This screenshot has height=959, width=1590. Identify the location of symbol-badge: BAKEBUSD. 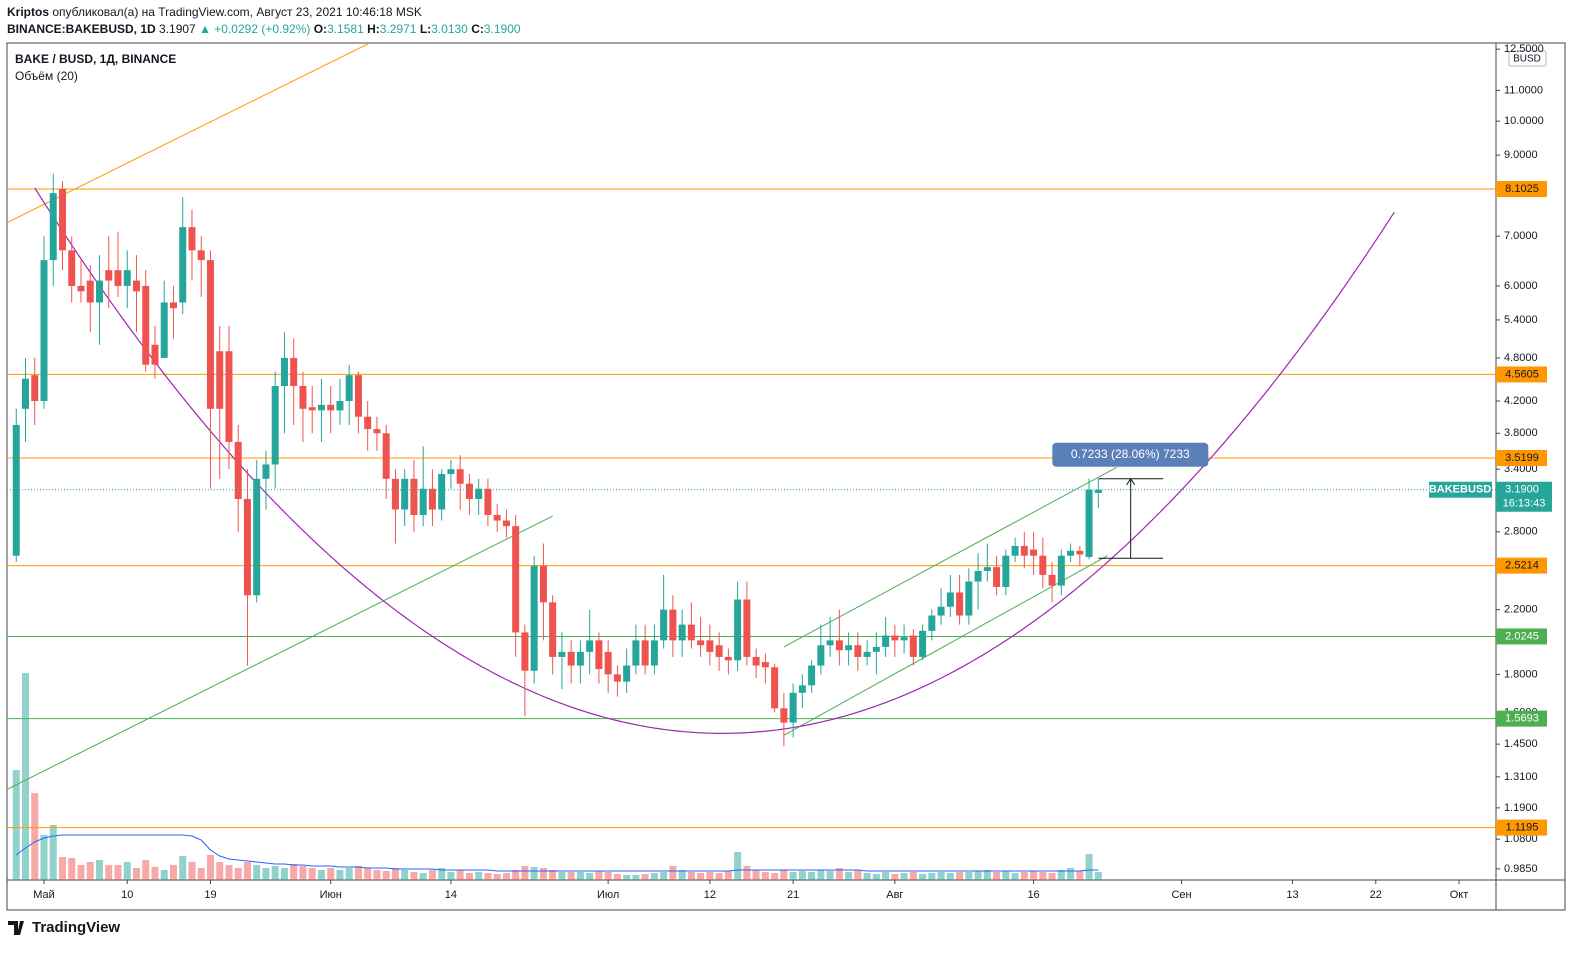
(1460, 490).